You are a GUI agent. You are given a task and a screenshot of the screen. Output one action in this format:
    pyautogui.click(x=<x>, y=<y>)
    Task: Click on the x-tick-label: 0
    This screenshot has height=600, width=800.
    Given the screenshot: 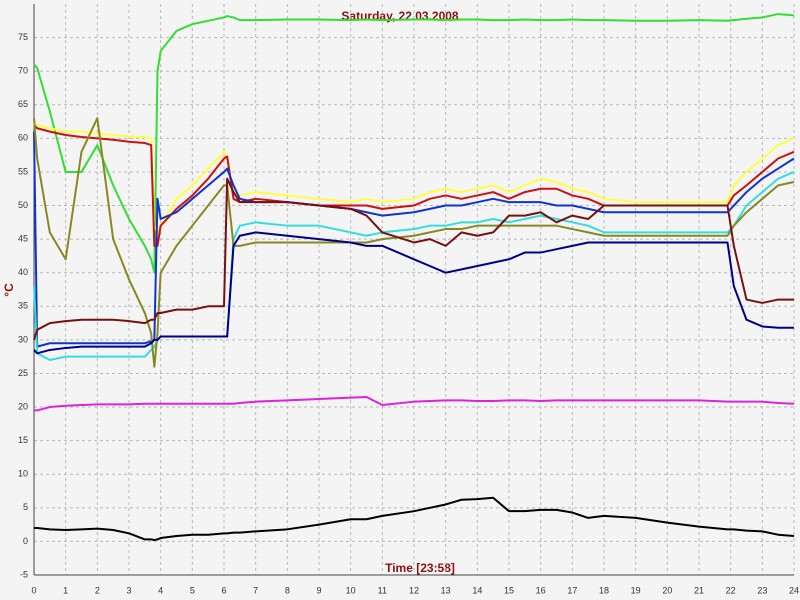 What is the action you would take?
    pyautogui.click(x=33, y=590)
    